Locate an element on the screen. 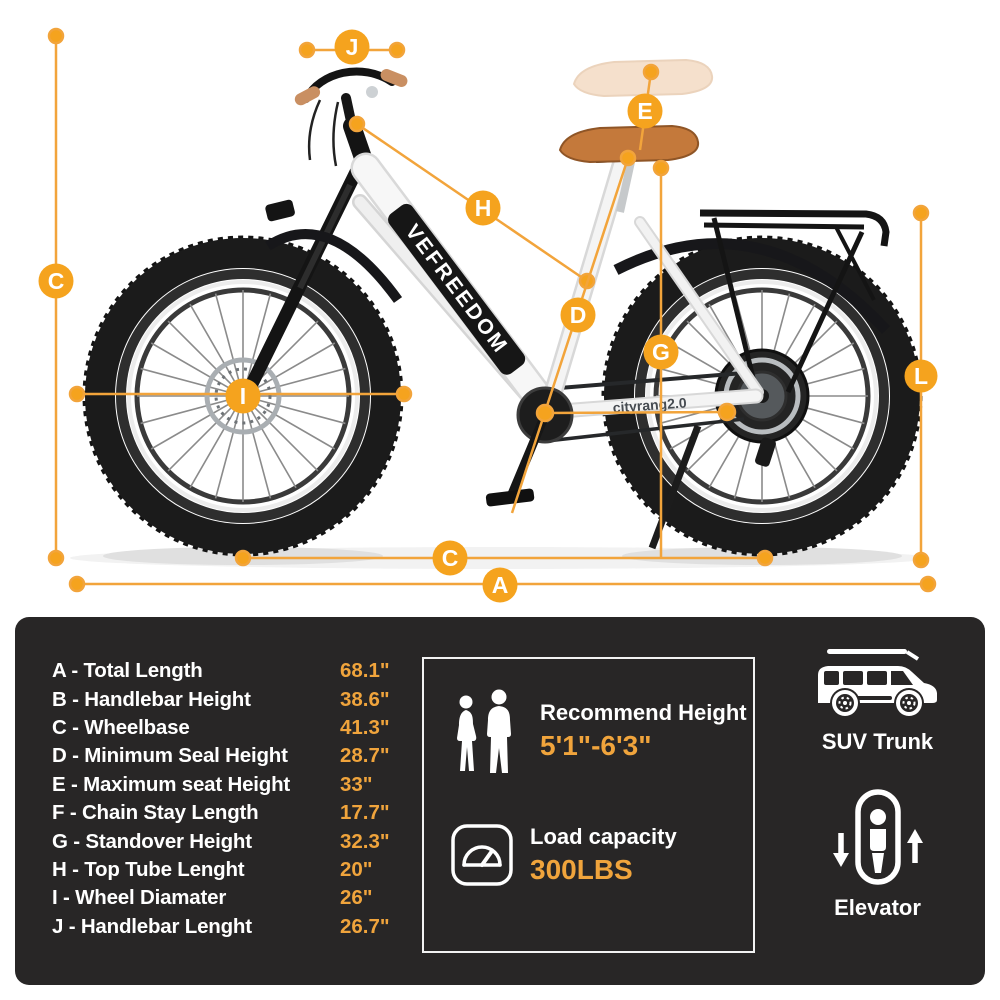  spec-row-g: G - Standover Height 32.3" is located at coordinates (238, 841).